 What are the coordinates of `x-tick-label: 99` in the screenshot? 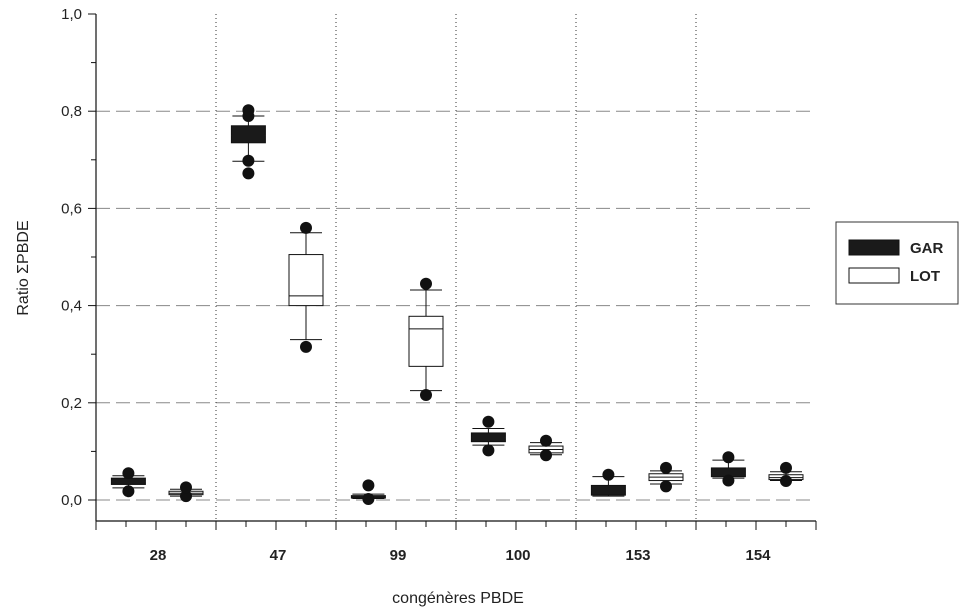 It's located at (398, 555).